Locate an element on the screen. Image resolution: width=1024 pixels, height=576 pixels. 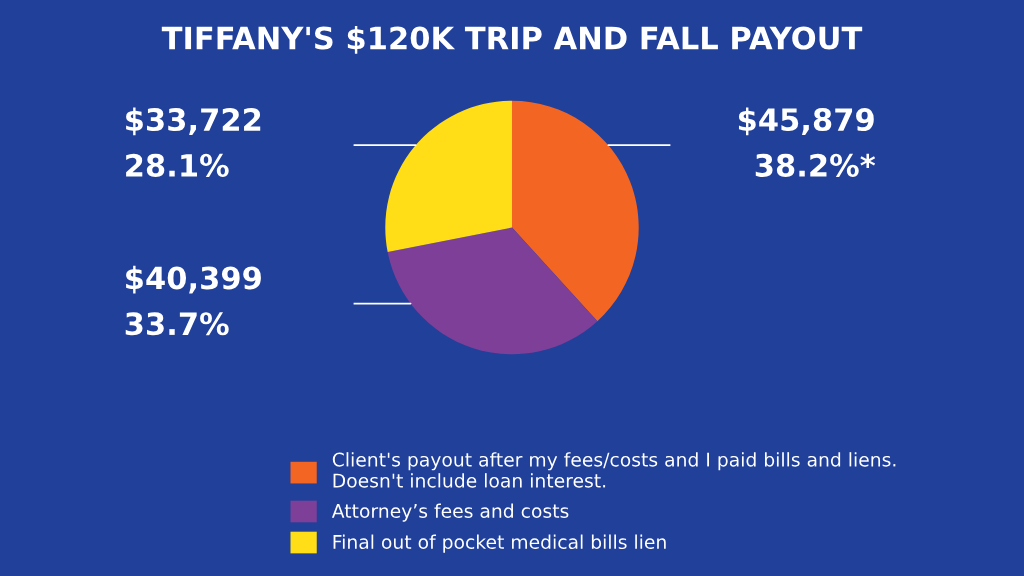
chart-title: TIFFANY'S $120K TRIP AND FALL PAYOUT is located at coordinates (512, 39).